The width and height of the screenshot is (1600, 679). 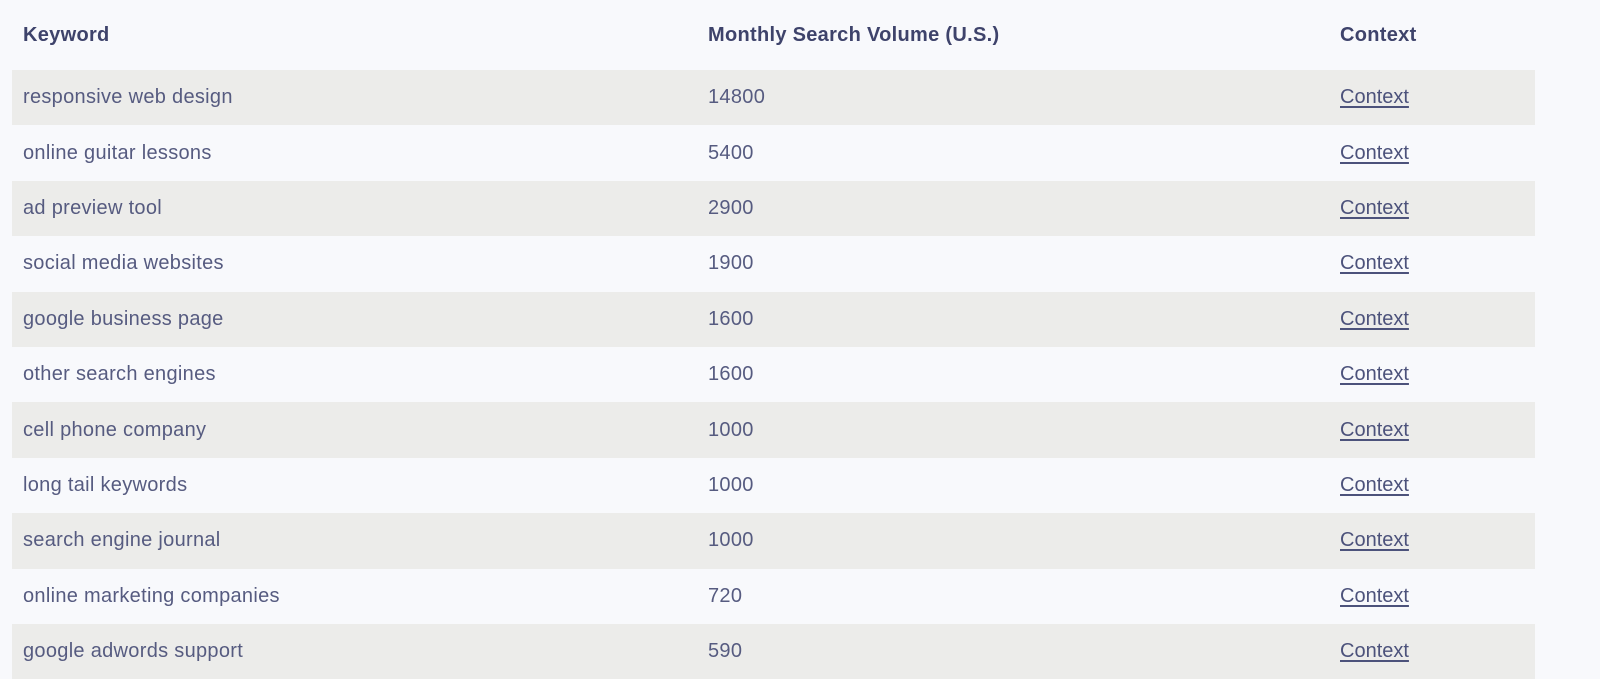 I want to click on table-row: social media websites 1900 Context, so click(x=773, y=264).